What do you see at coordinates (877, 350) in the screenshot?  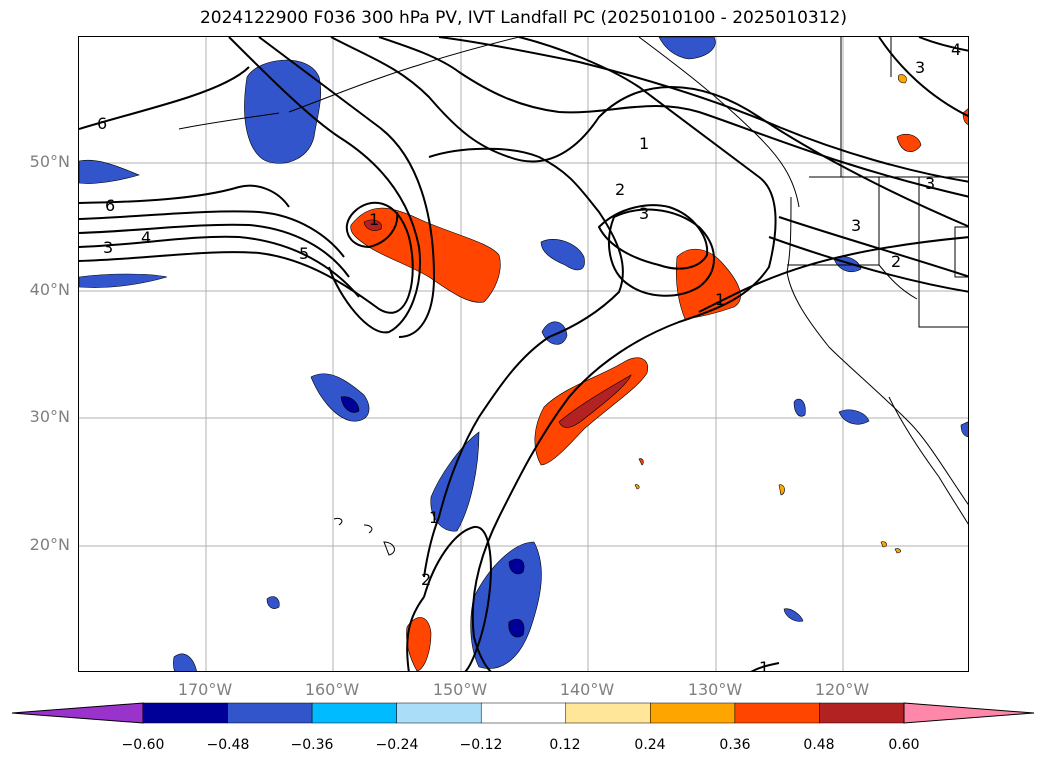 I see `us-west-coast` at bounding box center [877, 350].